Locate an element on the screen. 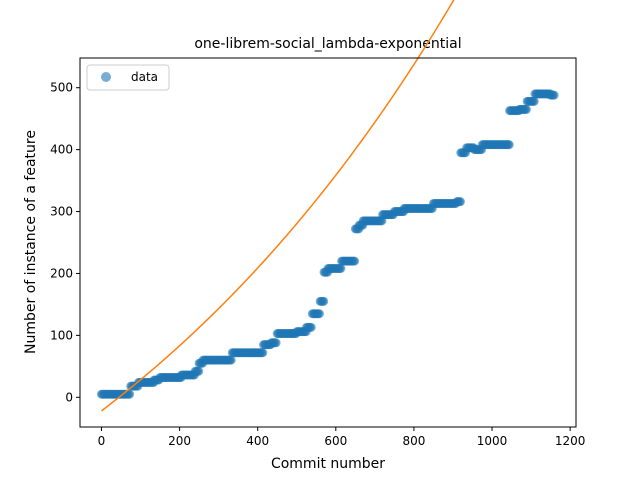 This screenshot has height=480, width=640. y-tick-label: 400 is located at coordinates (61, 150).